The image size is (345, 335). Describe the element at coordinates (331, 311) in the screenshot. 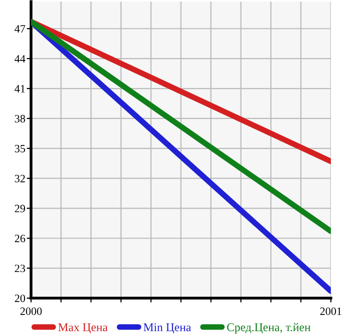

I see `x-tick-label: 2001` at that location.